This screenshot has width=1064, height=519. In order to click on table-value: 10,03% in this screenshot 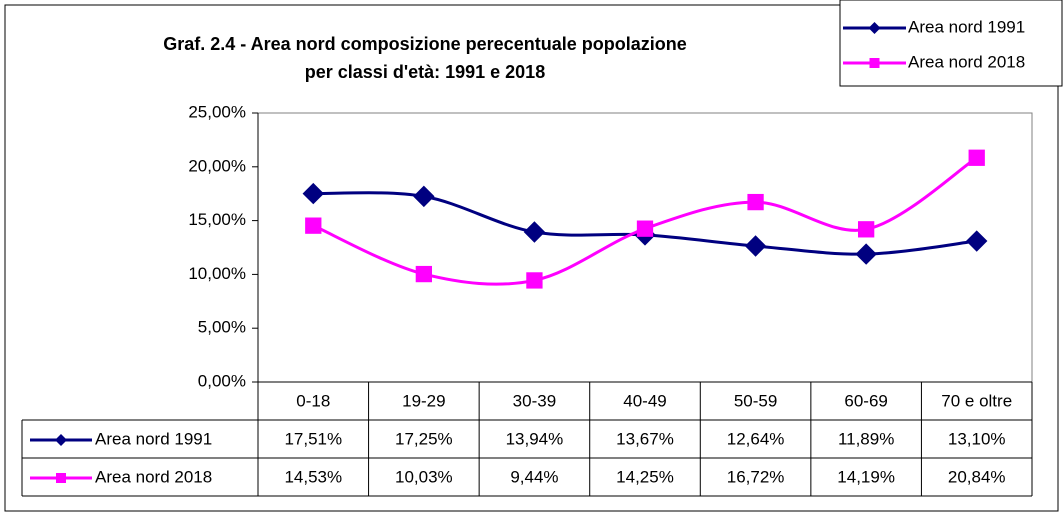, I will do `click(424, 476)`.